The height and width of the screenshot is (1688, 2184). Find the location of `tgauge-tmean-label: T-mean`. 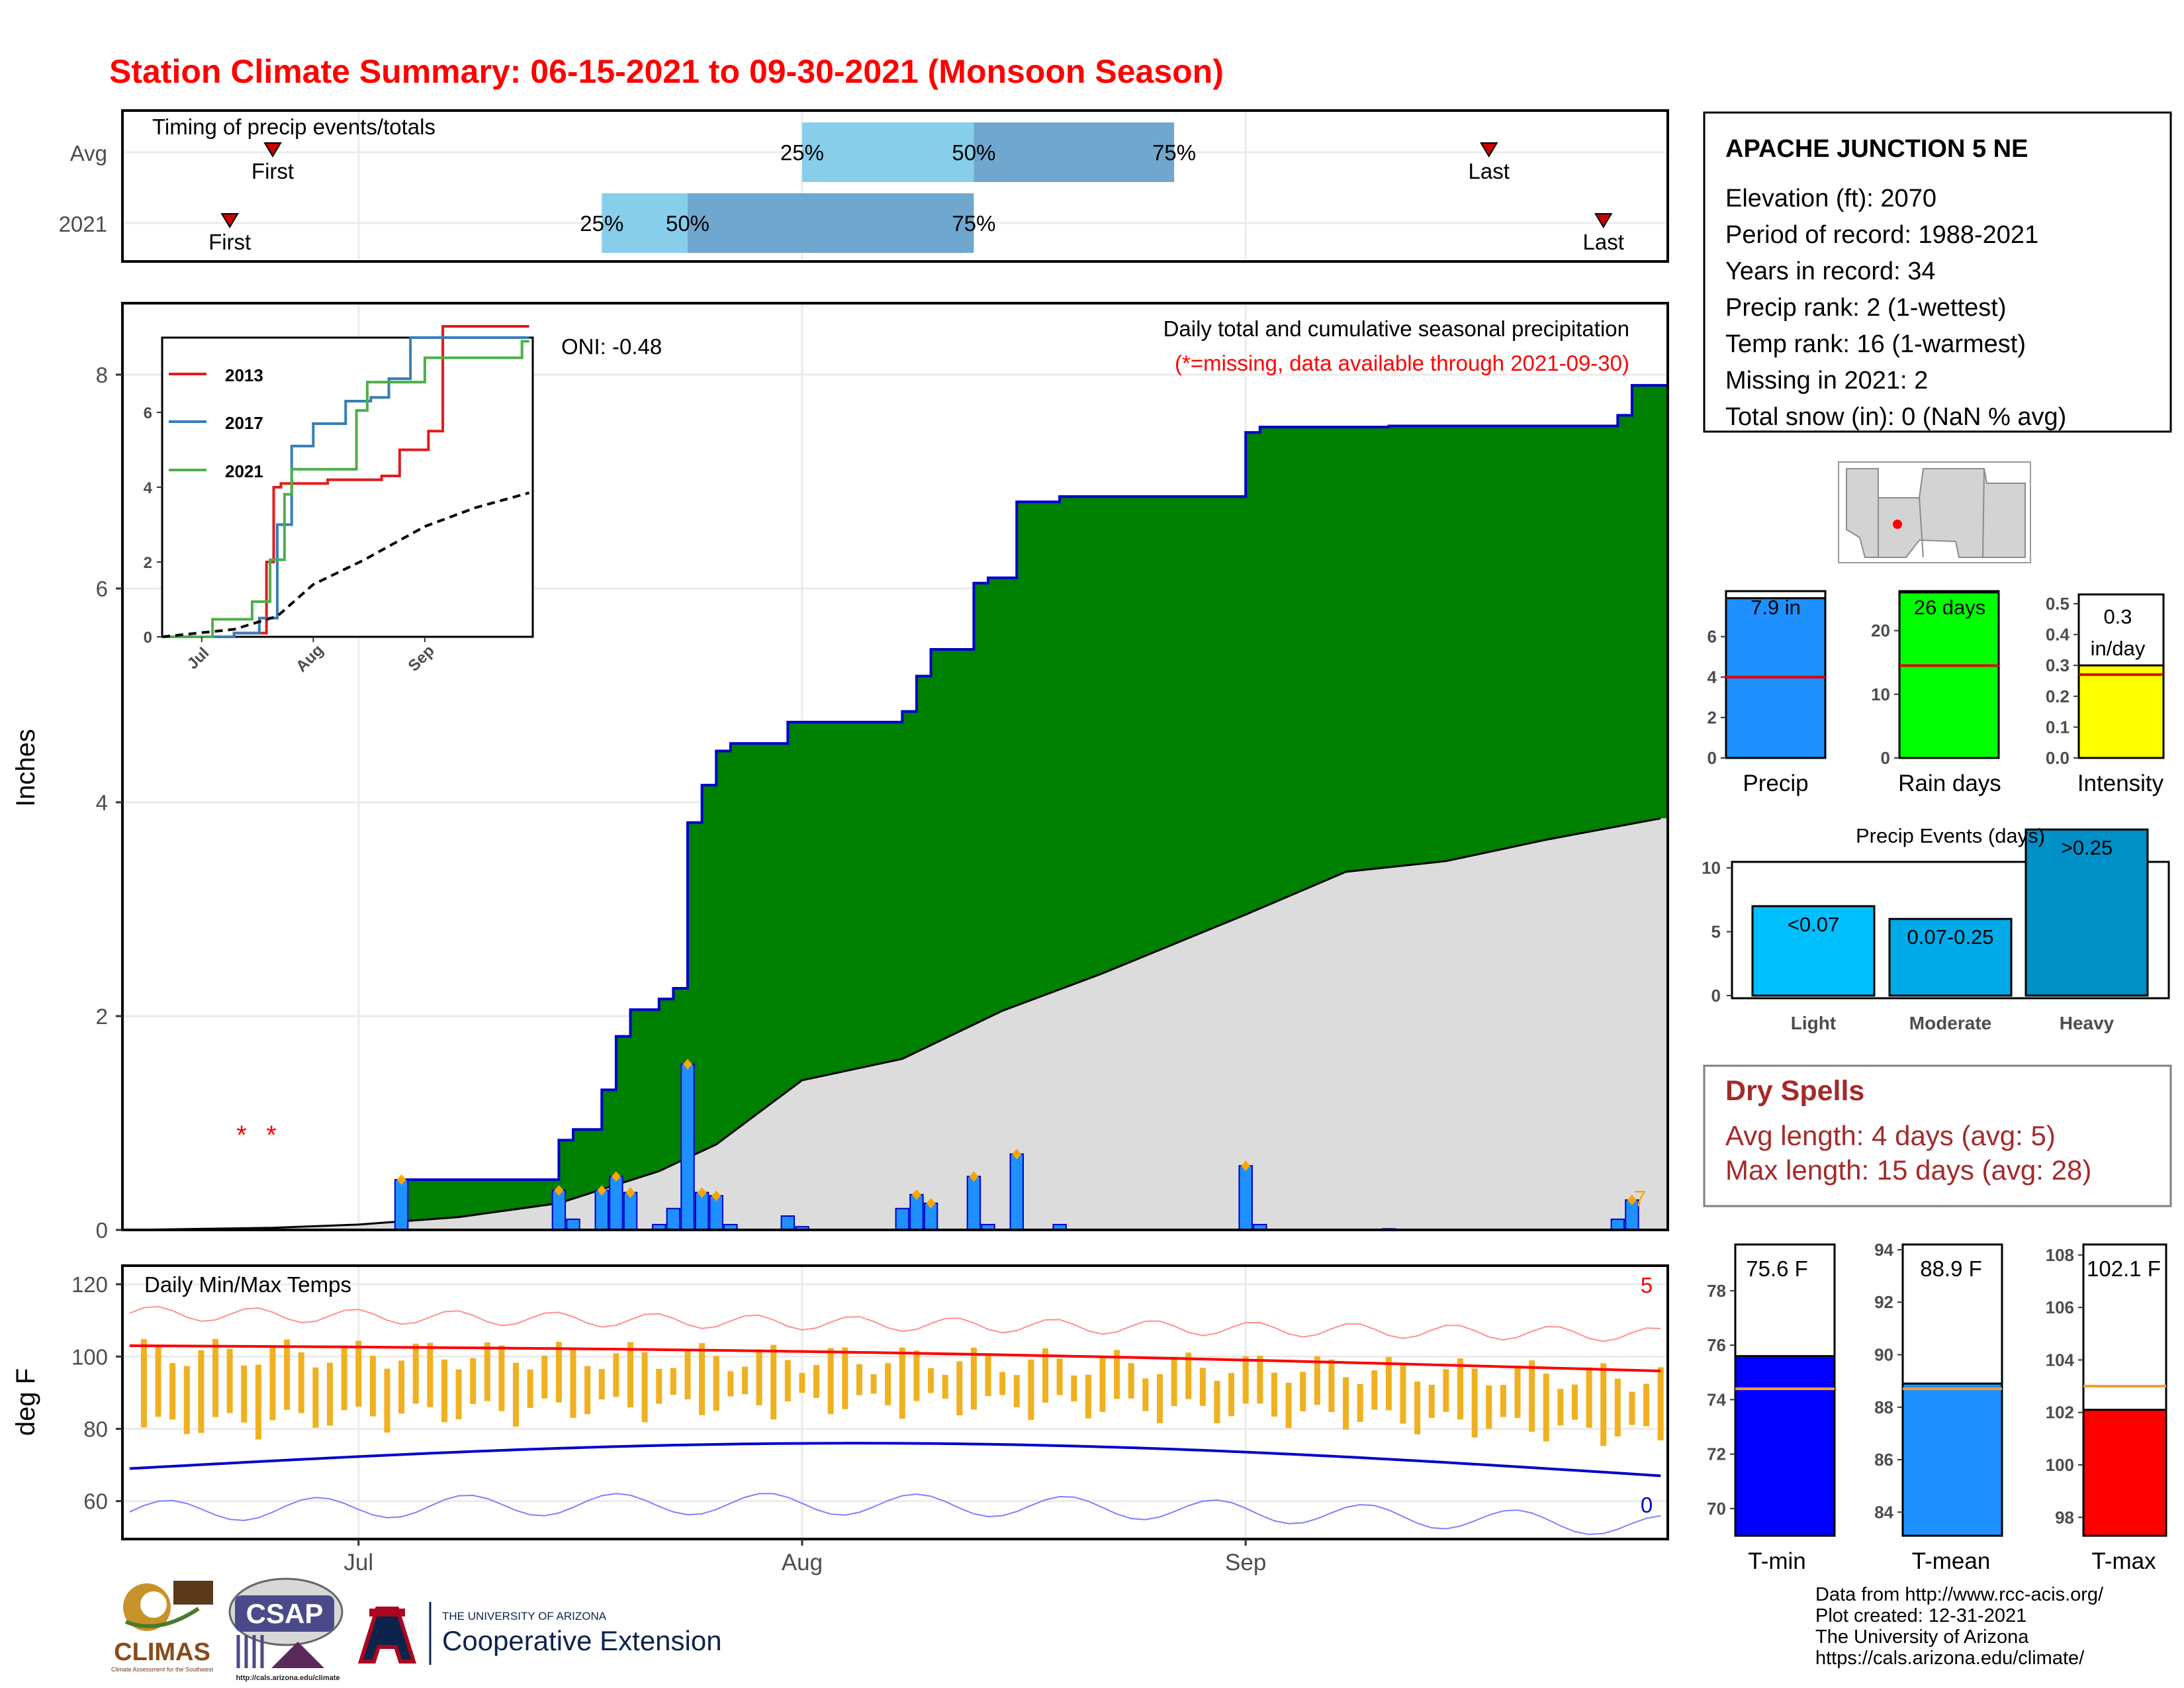

tgauge-tmean-label: T-mean is located at coordinates (1951, 1561).